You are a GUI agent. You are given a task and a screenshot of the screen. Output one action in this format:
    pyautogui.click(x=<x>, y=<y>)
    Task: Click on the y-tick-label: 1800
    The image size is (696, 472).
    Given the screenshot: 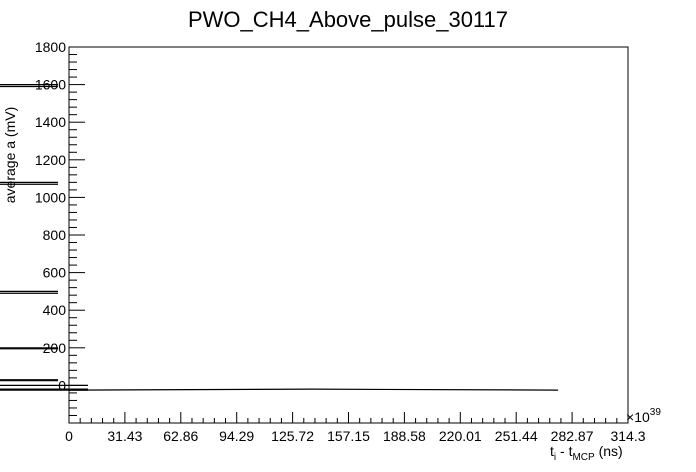 What is the action you would take?
    pyautogui.click(x=50, y=47)
    